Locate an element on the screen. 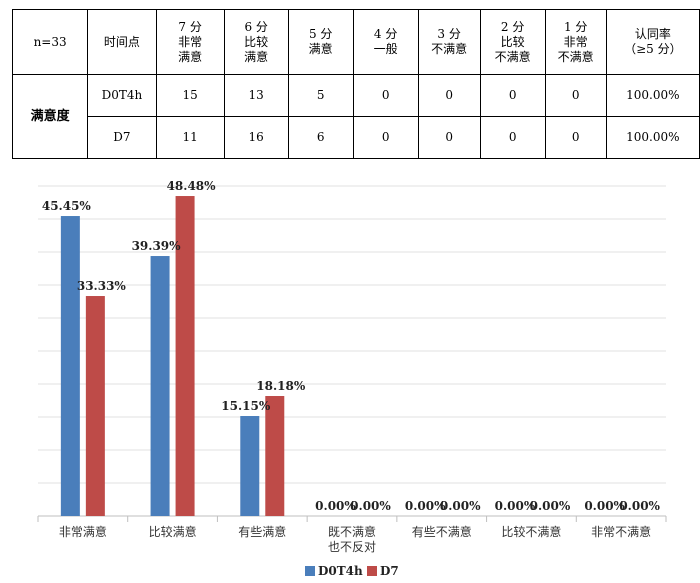  data-label: 45.45% is located at coordinates (67, 206).